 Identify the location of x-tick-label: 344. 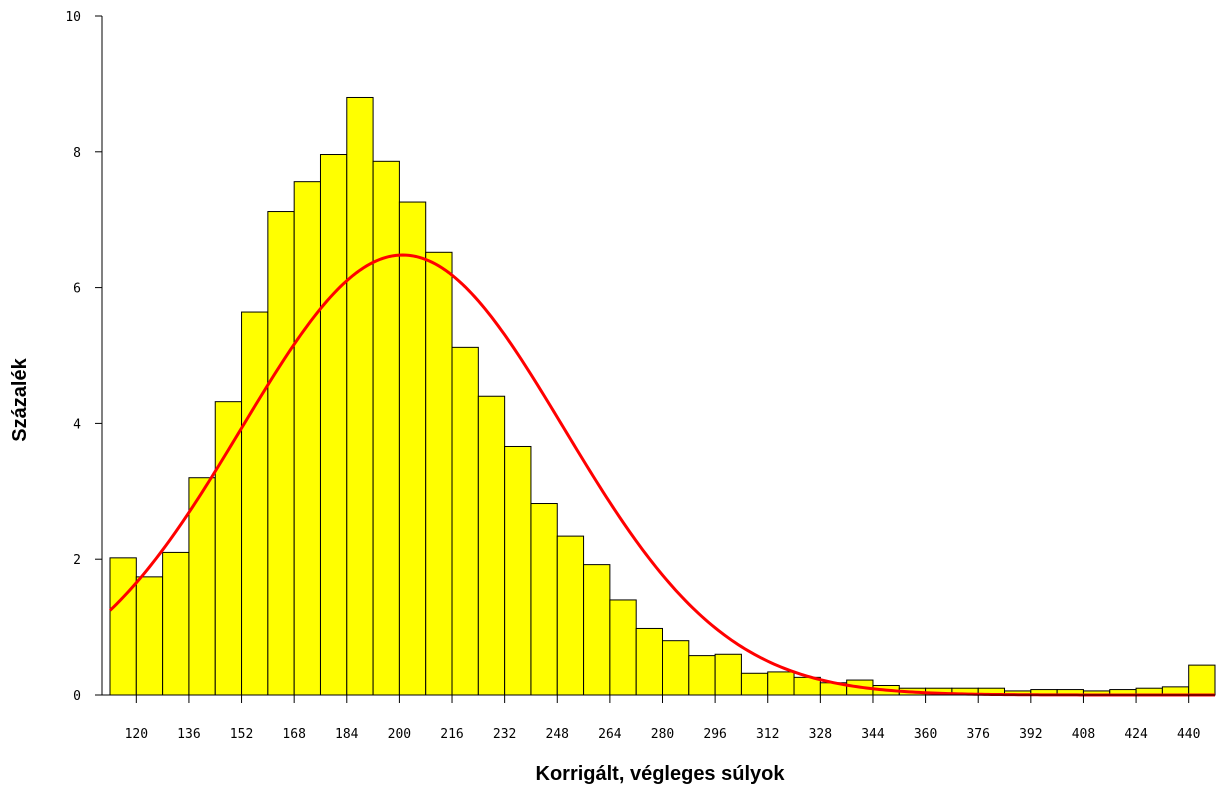
(873, 734).